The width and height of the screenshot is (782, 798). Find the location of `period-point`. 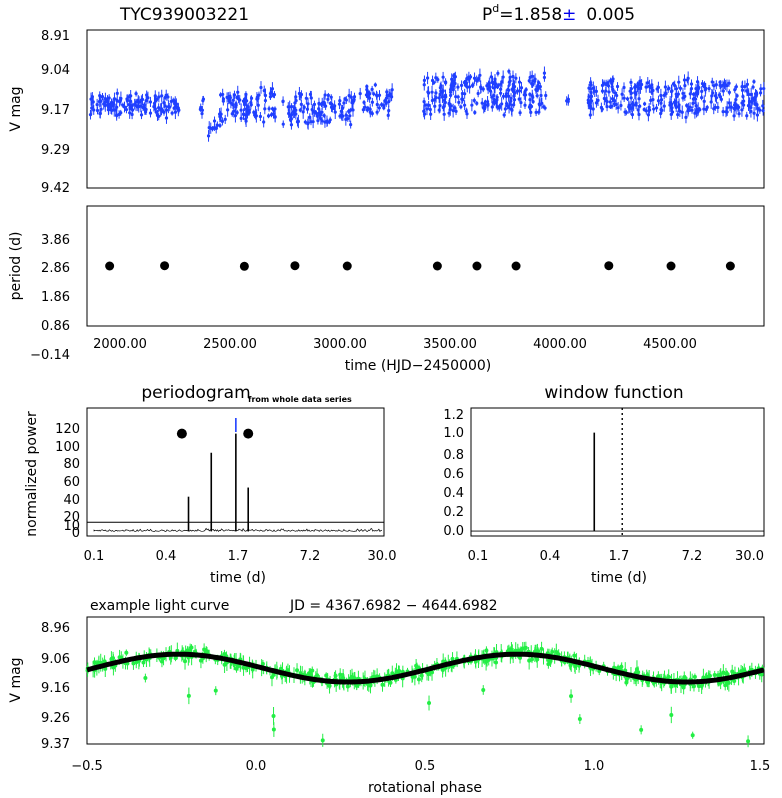

period-point is located at coordinates (244, 266).